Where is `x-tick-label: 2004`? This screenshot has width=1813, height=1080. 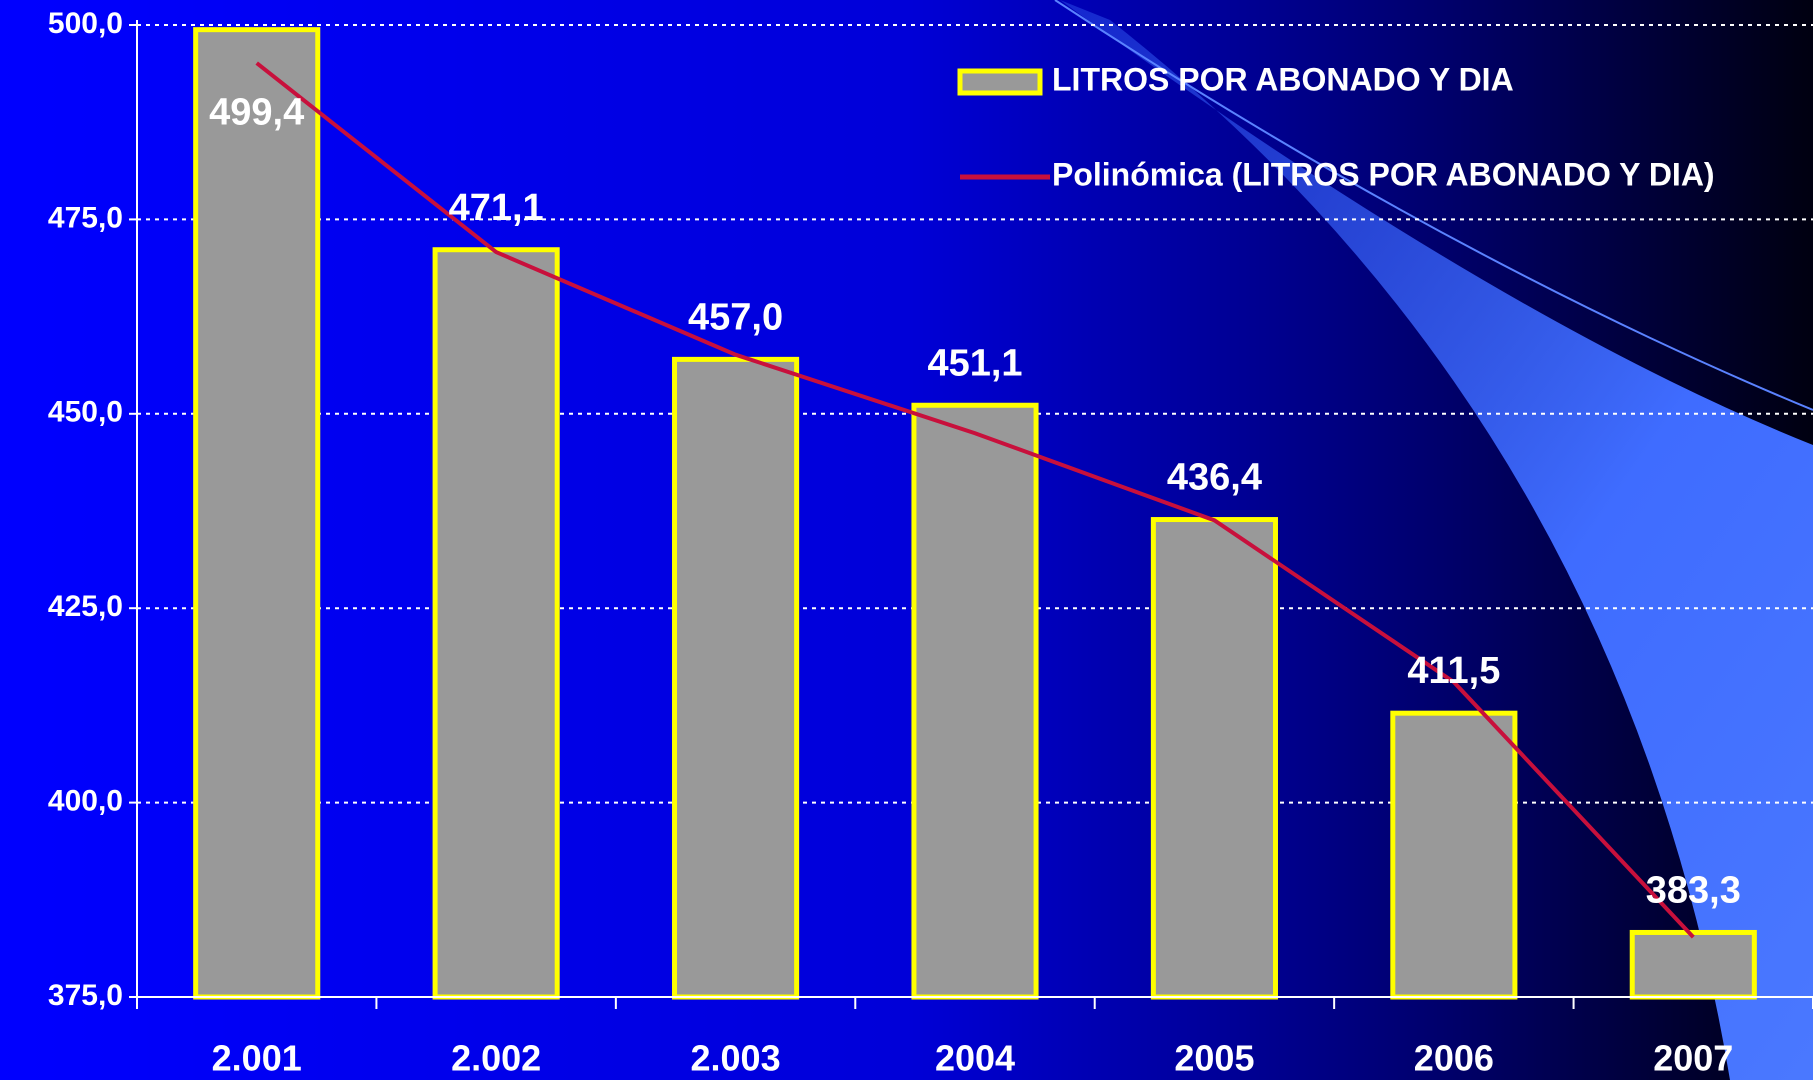
x-tick-label: 2004 is located at coordinates (975, 1058).